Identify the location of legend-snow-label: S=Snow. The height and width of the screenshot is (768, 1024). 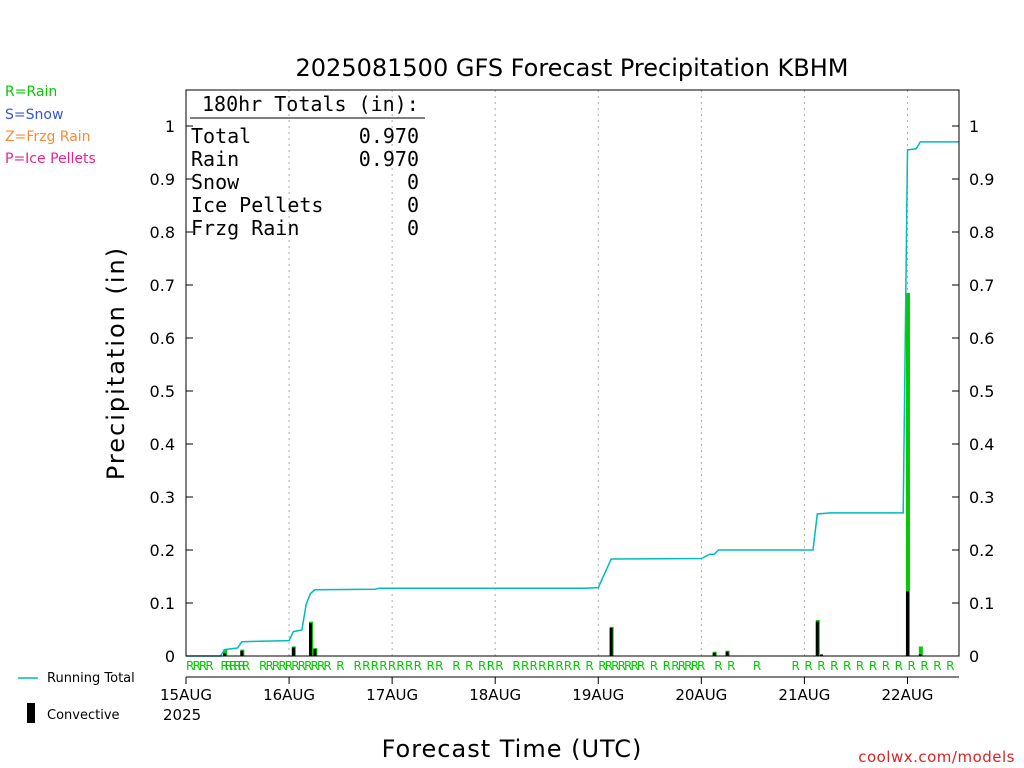
(34, 115).